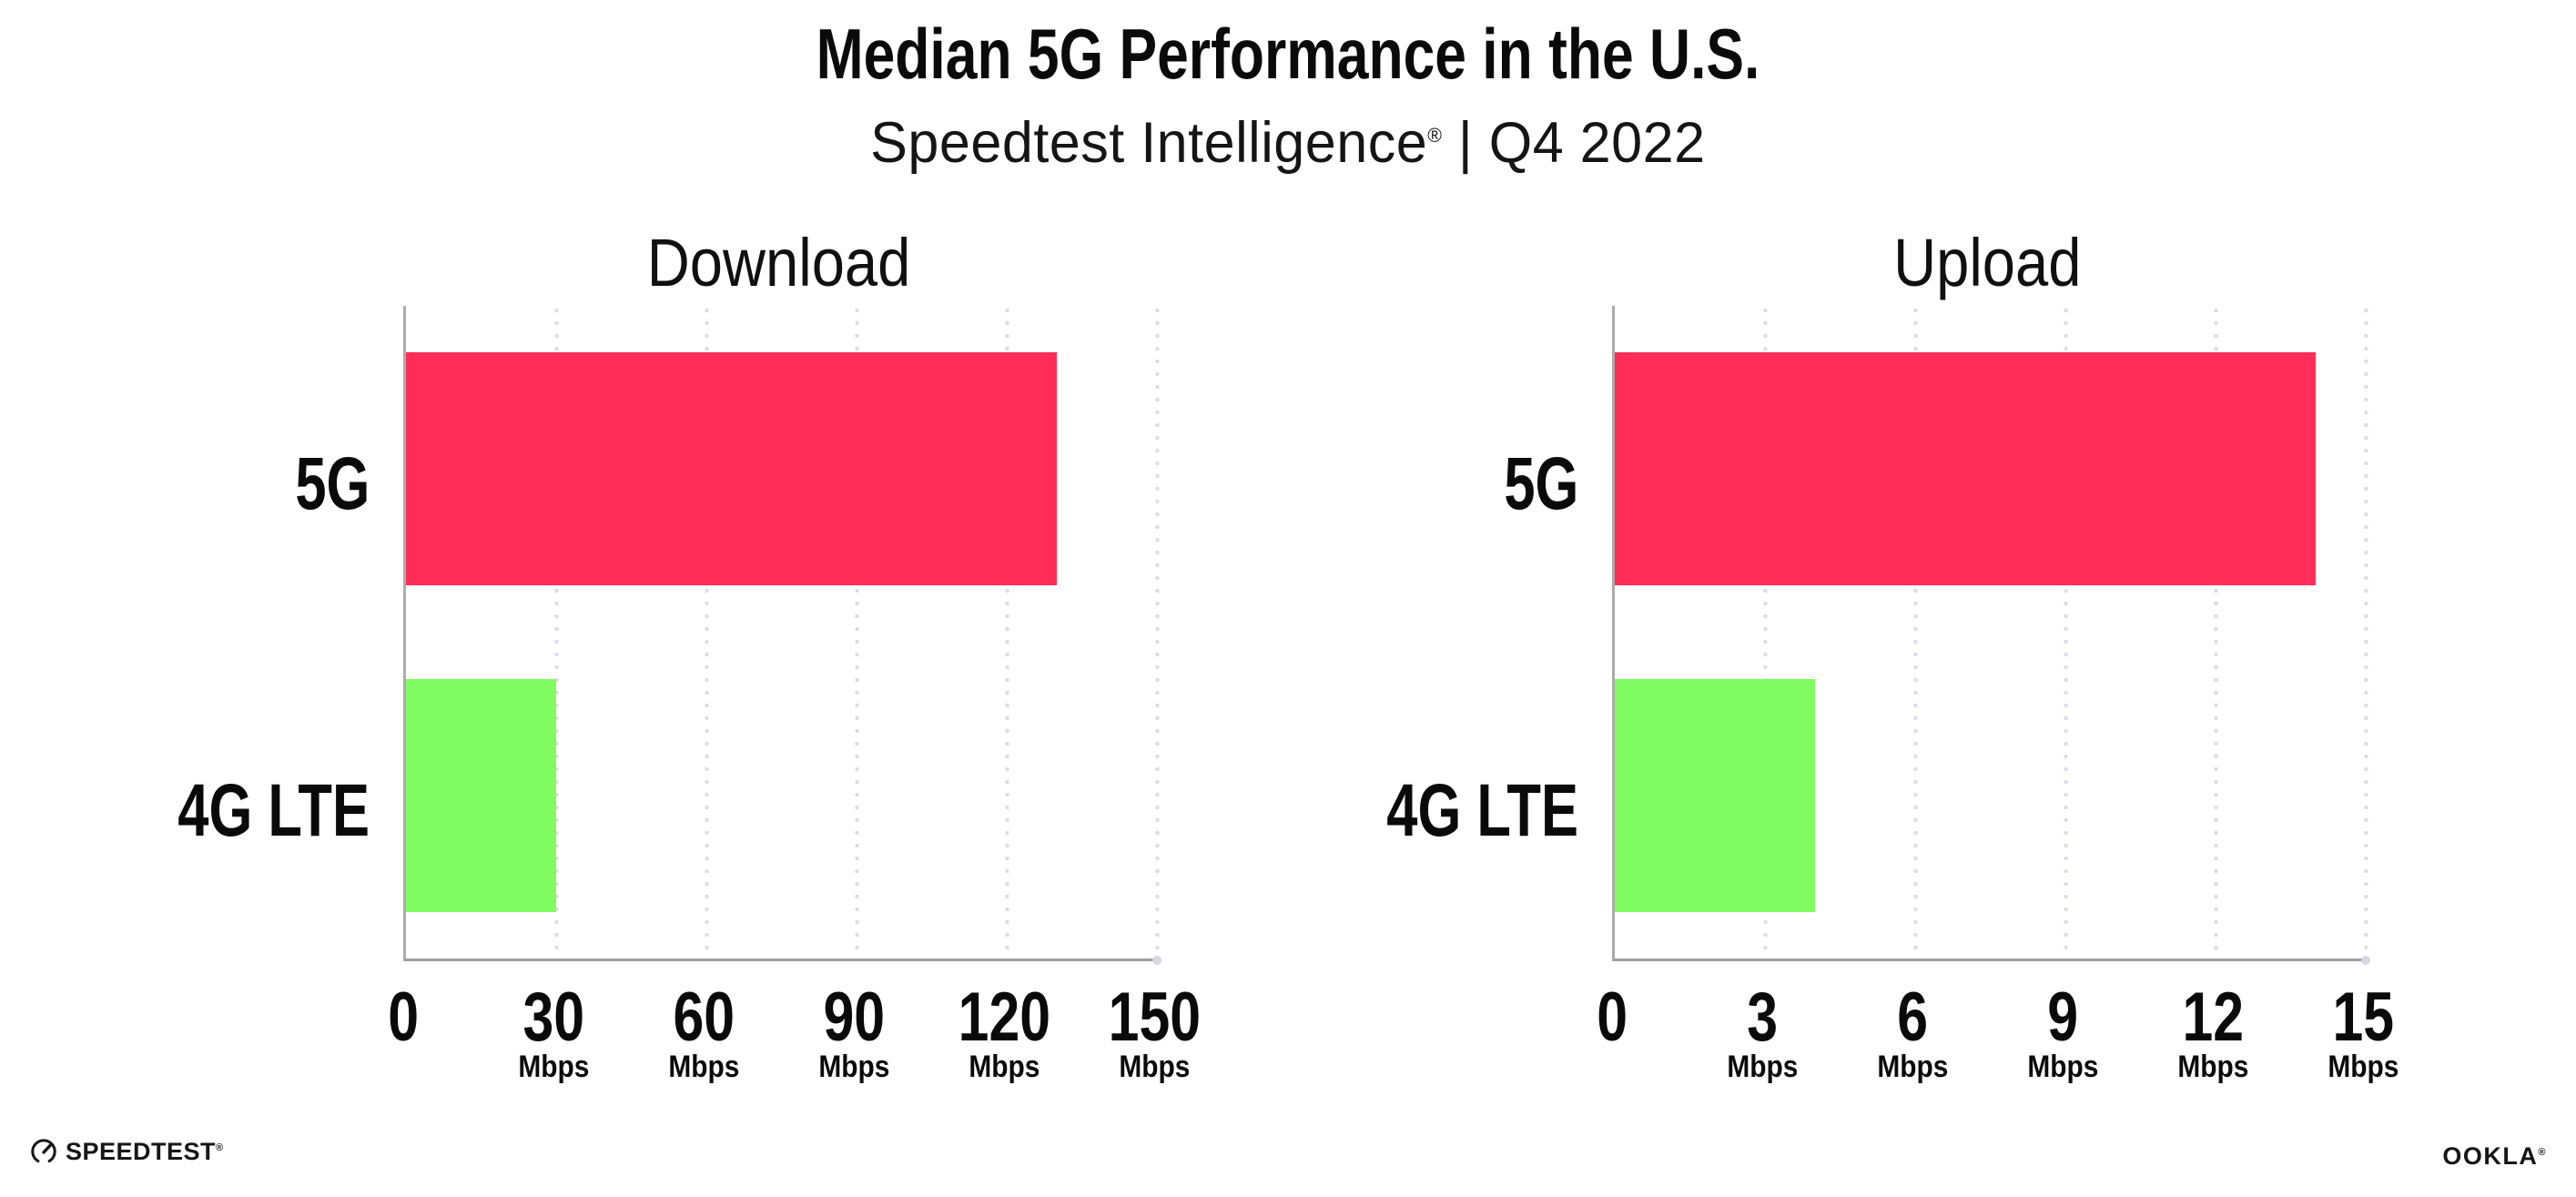  What do you see at coordinates (1435, 136) in the screenshot?
I see `registered-trademark-icon: ®` at bounding box center [1435, 136].